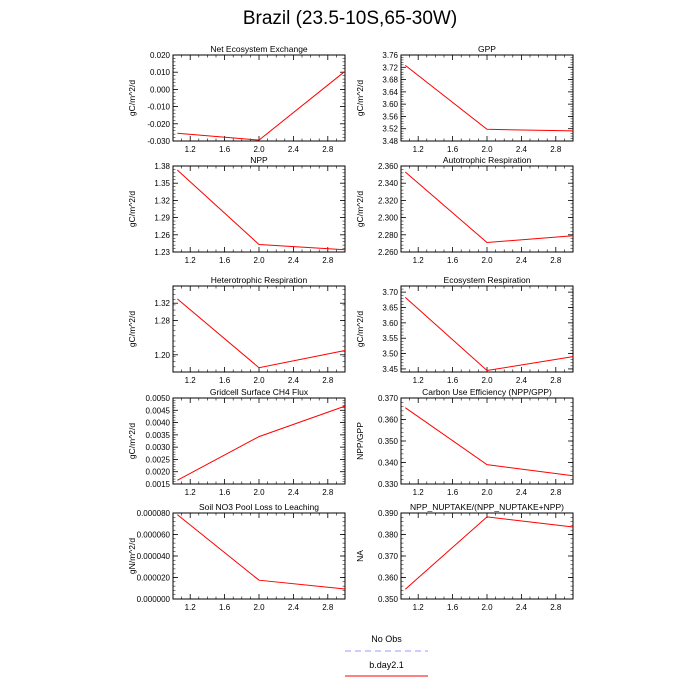 The height and width of the screenshot is (700, 700). What do you see at coordinates (388, 252) in the screenshot?
I see `y-tick-label: 2.260` at bounding box center [388, 252].